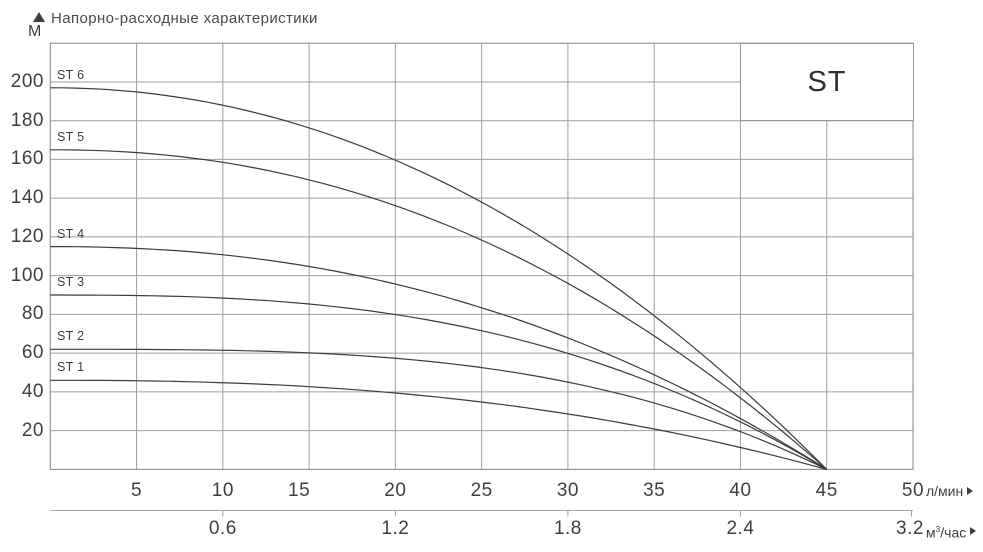 This screenshot has height=552, width=983. What do you see at coordinates (27, 81) in the screenshot?
I see `y-tick-label: 200` at bounding box center [27, 81].